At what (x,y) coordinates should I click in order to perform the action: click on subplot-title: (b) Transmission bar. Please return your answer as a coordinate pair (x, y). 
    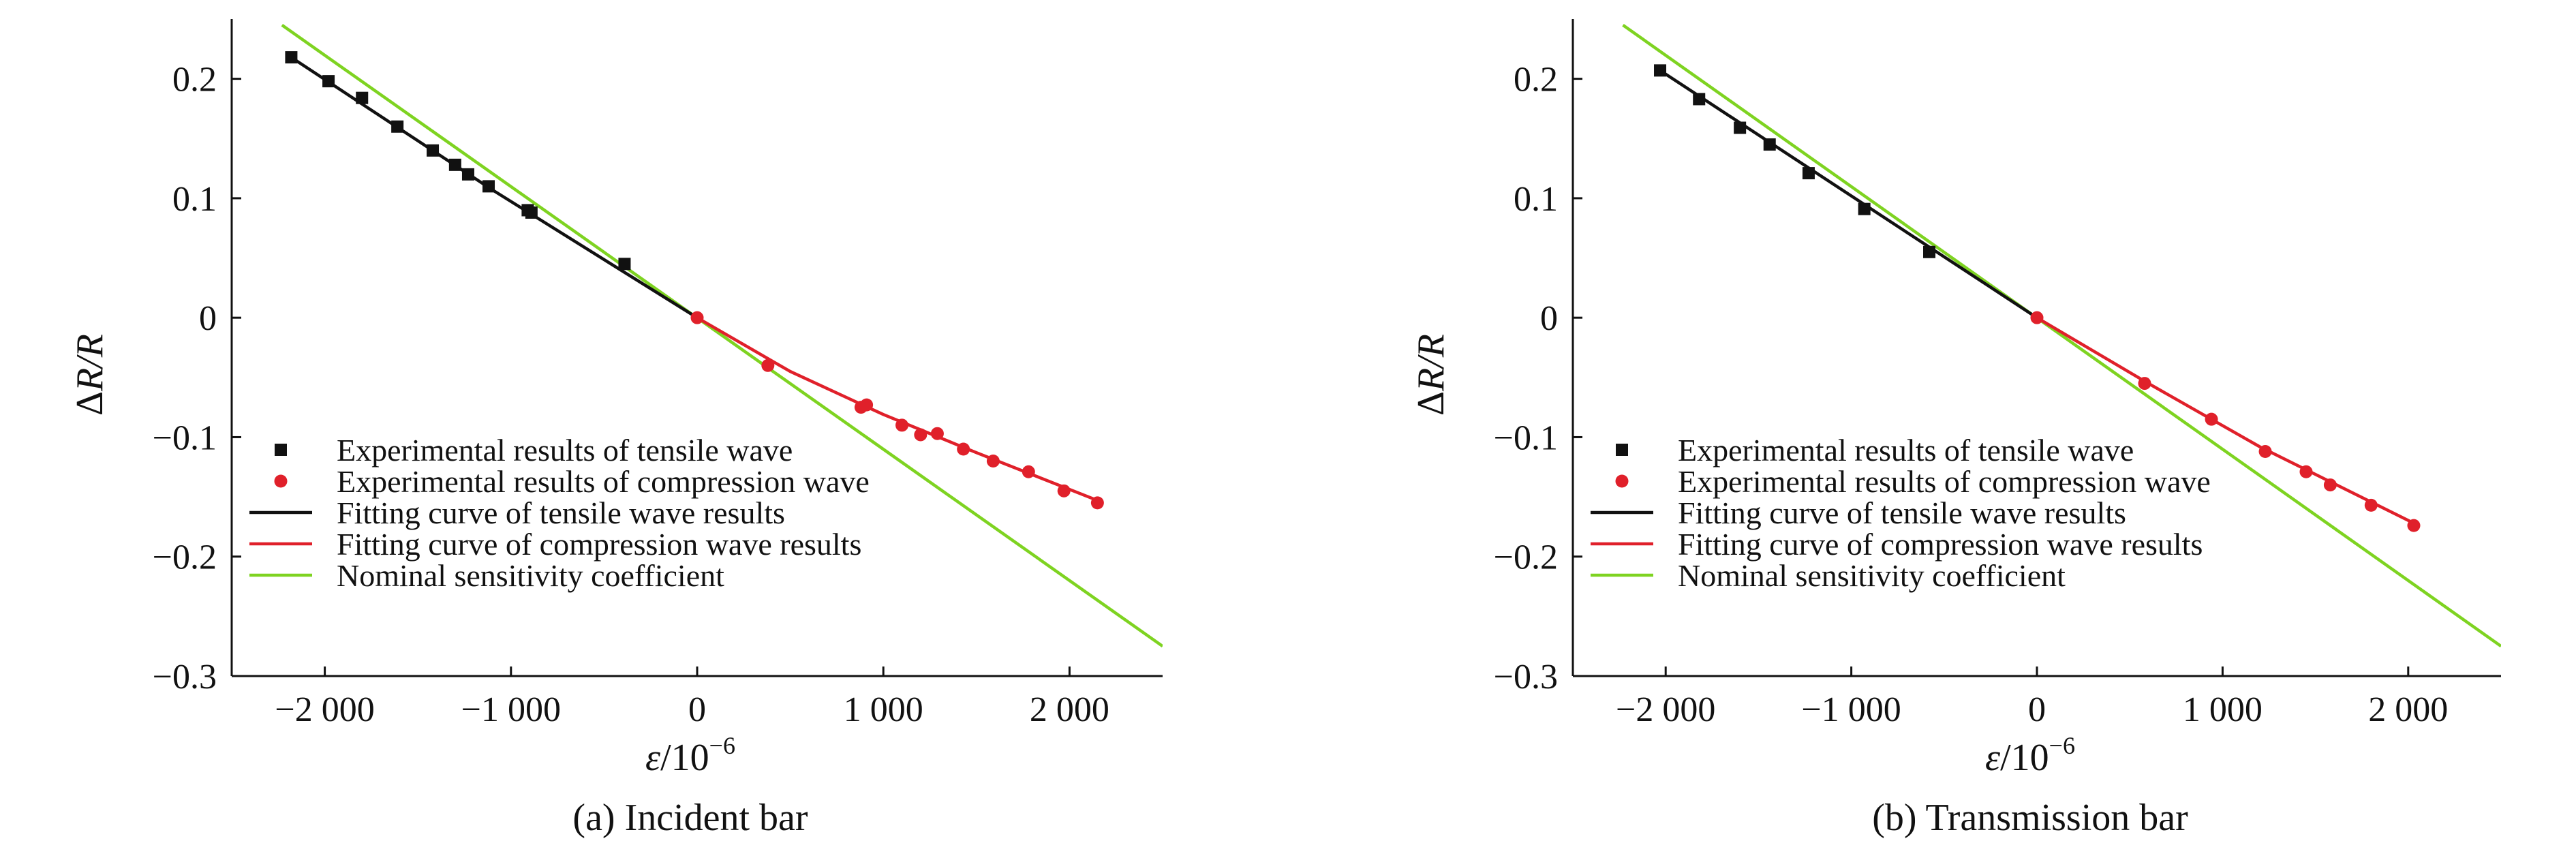
    Looking at the image, I should click on (2030, 818).